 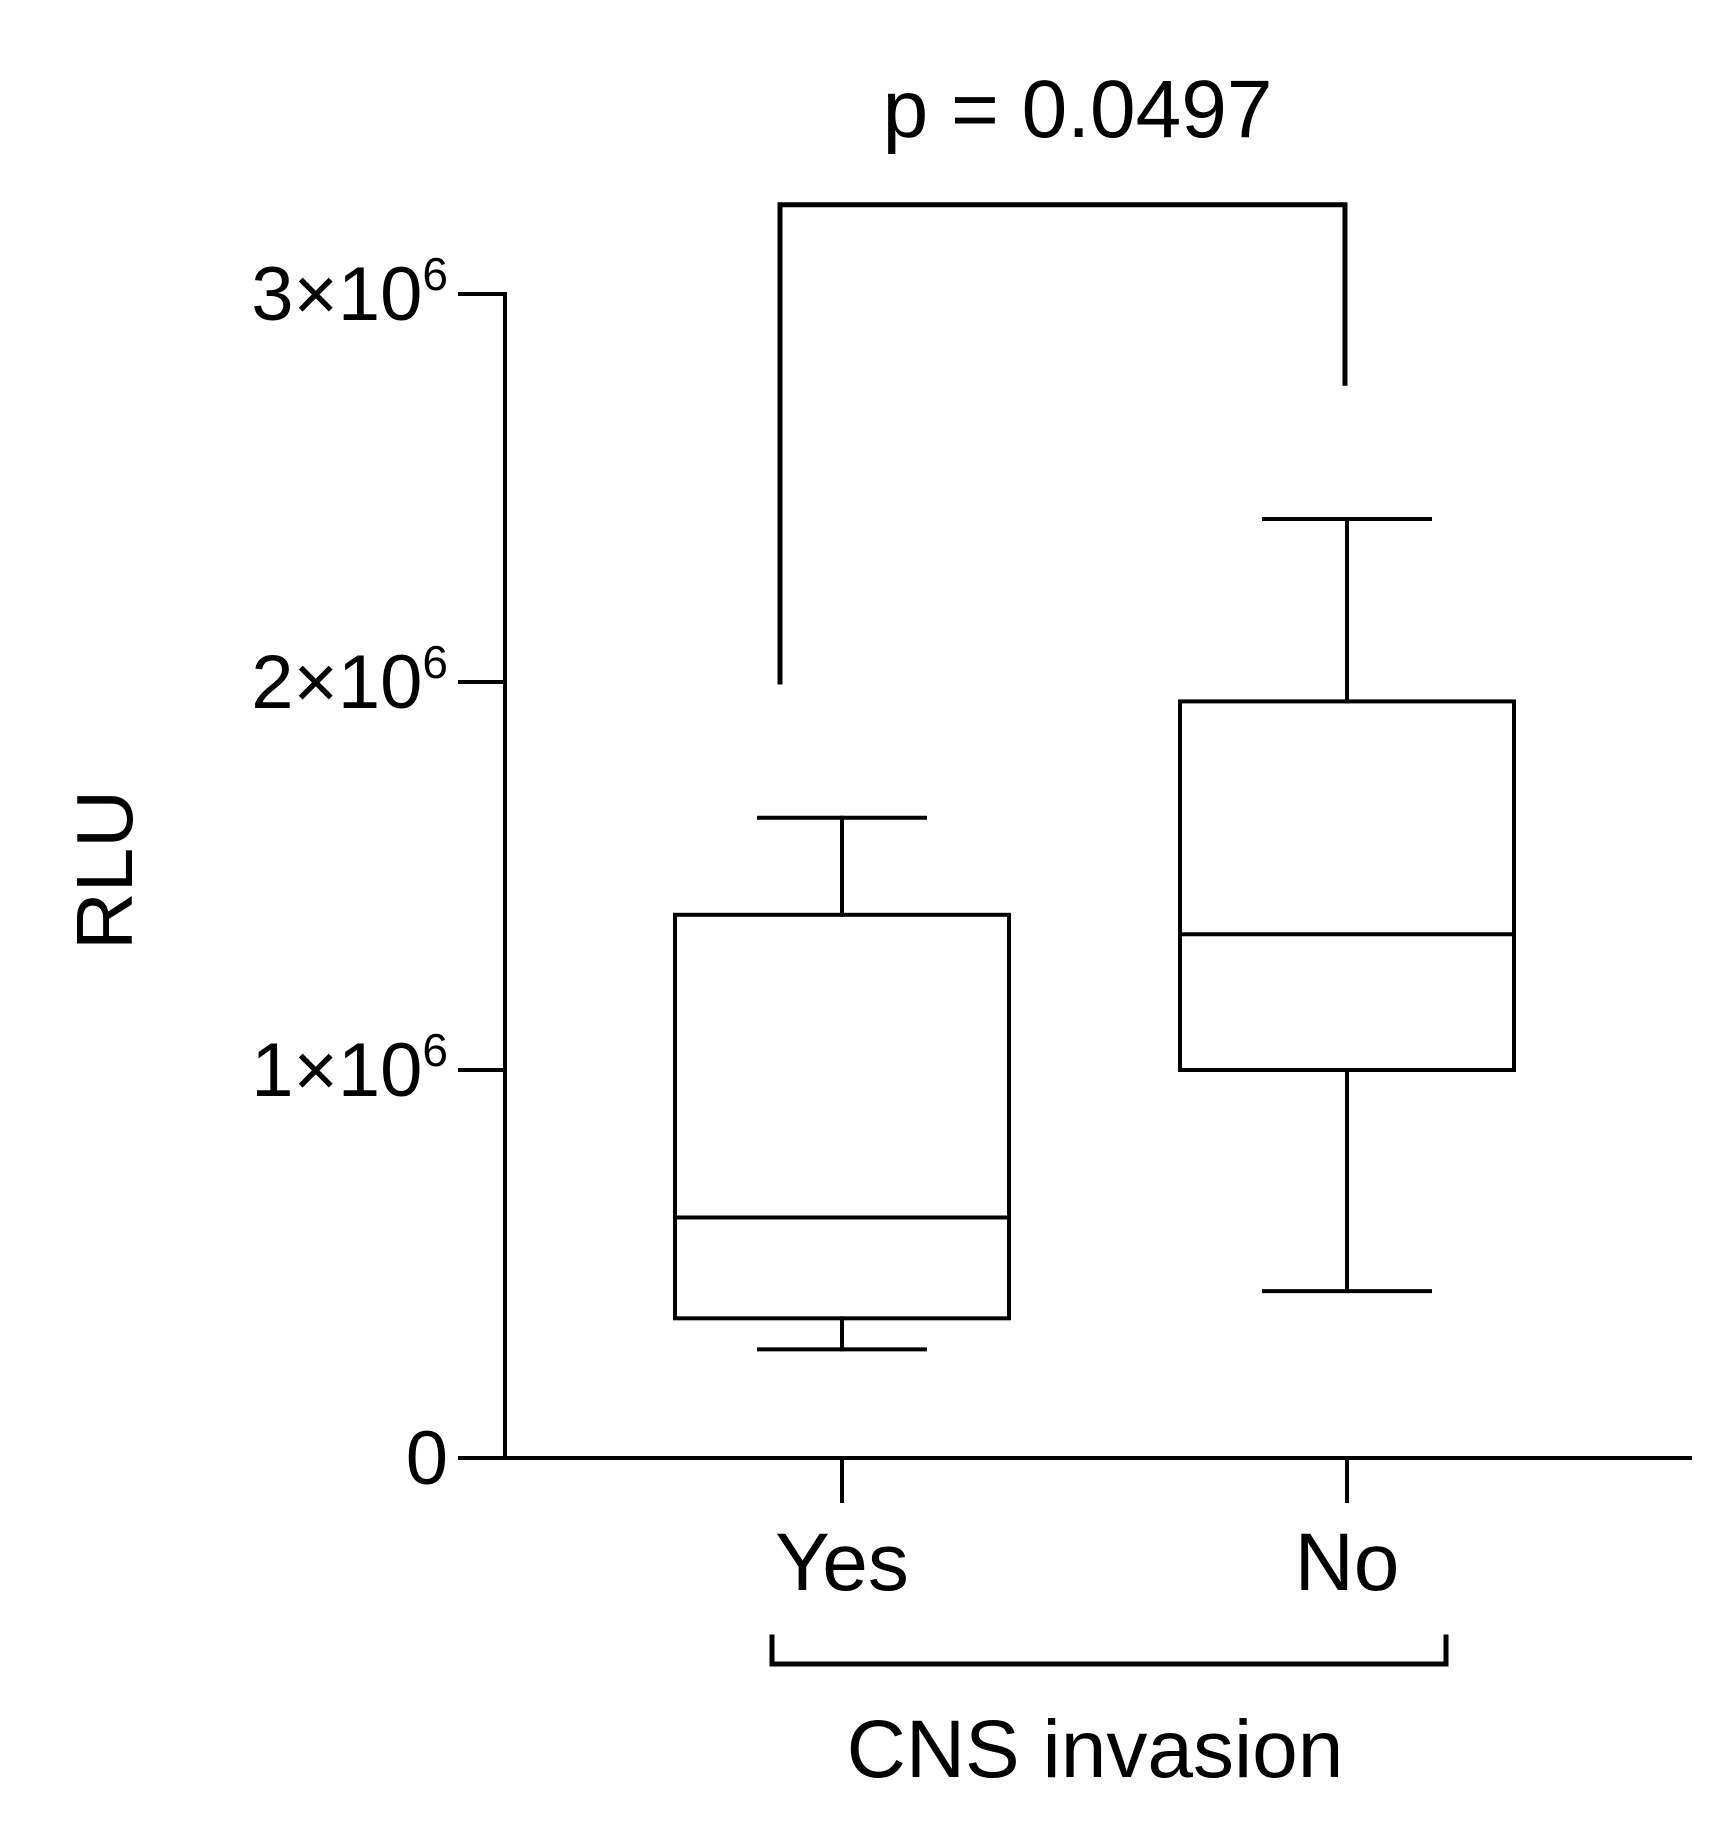 I want to click on x-ticks: Yes No, so click(x=1087, y=1532).